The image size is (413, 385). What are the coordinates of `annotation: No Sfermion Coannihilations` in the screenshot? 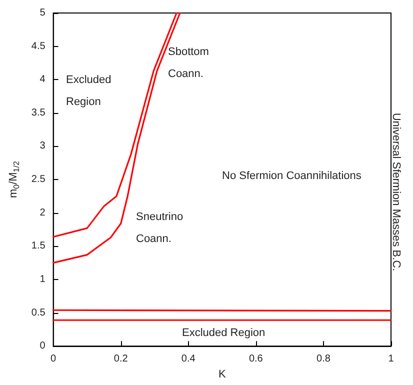 It's located at (292, 176).